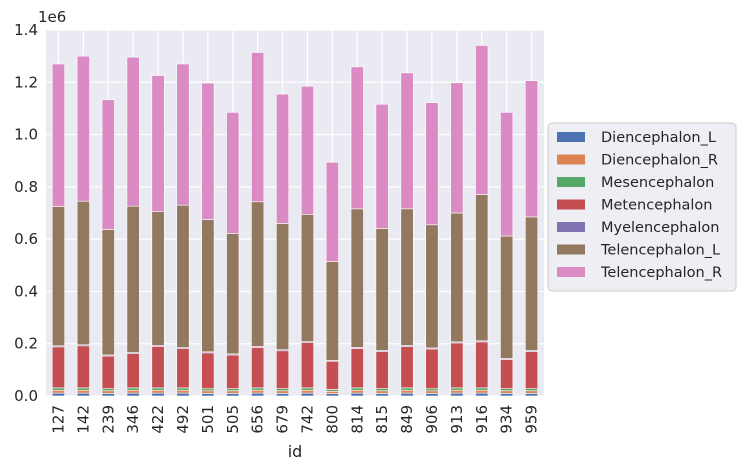  What do you see at coordinates (307, 419) in the screenshot?
I see `x-tick-label: 742` at bounding box center [307, 419].